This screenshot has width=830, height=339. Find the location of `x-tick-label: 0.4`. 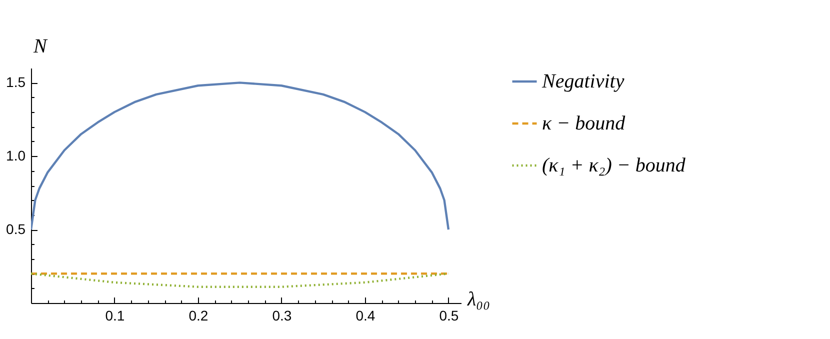

x-tick-label: 0.4 is located at coordinates (366, 316).